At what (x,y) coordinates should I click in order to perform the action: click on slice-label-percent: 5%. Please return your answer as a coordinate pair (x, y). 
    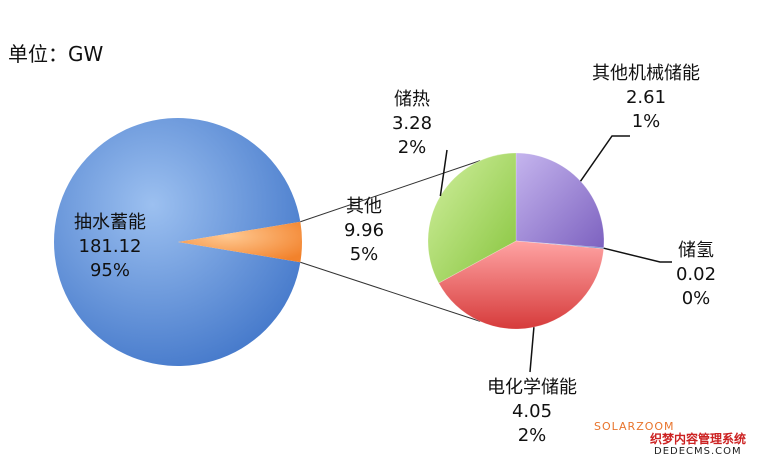
    Looking at the image, I should click on (364, 254).